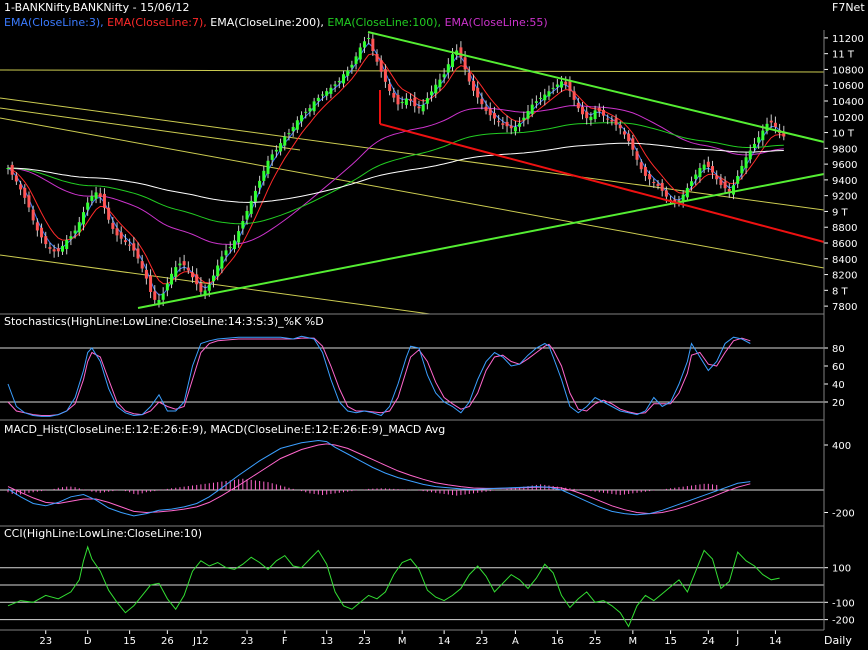 The height and width of the screenshot is (650, 868). I want to click on x-tick-label: J12, so click(200, 641).